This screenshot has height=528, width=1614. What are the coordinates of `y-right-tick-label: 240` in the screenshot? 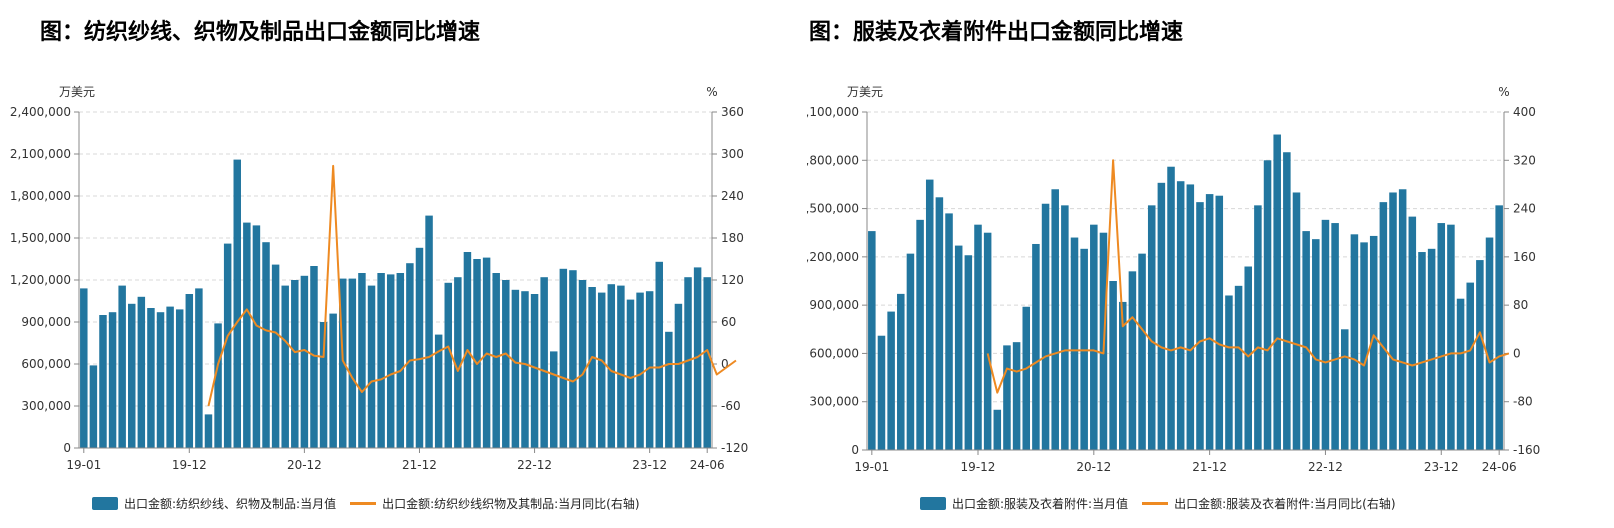 It's located at (1524, 209).